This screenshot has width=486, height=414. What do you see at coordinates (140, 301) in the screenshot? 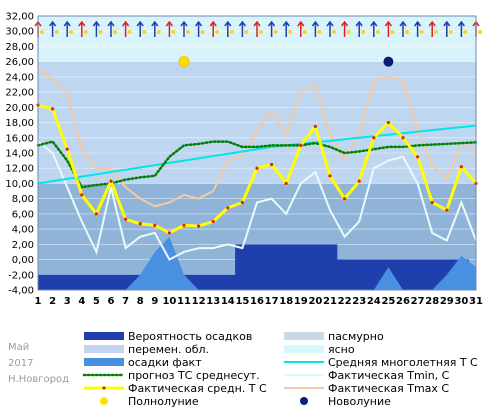
I see `x-tick-label: 8` at bounding box center [140, 301].